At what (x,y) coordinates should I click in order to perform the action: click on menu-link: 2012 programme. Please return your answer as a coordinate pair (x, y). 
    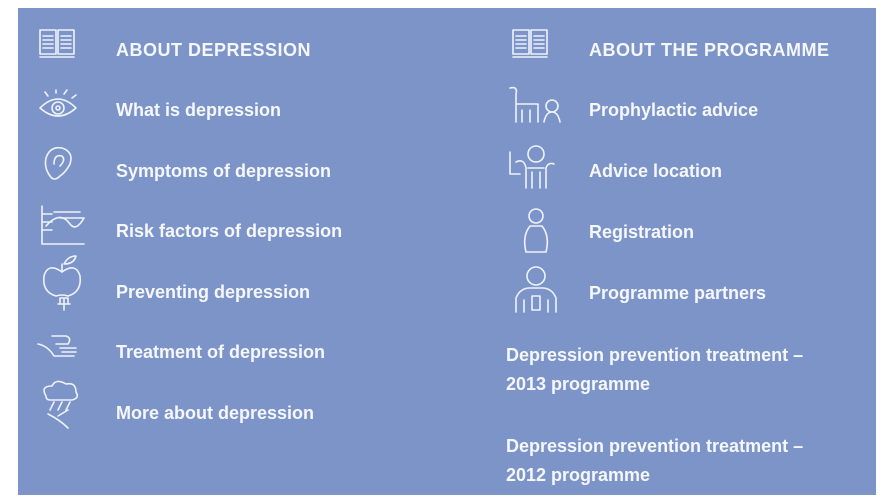
    Looking at the image, I should click on (578, 475).